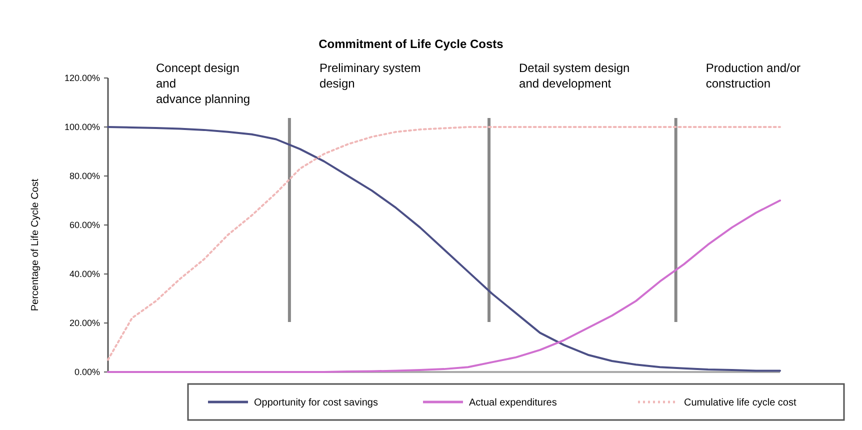 This screenshot has width=862, height=430. What do you see at coordinates (370, 76) in the screenshot?
I see `annotation: Preliminary system design` at bounding box center [370, 76].